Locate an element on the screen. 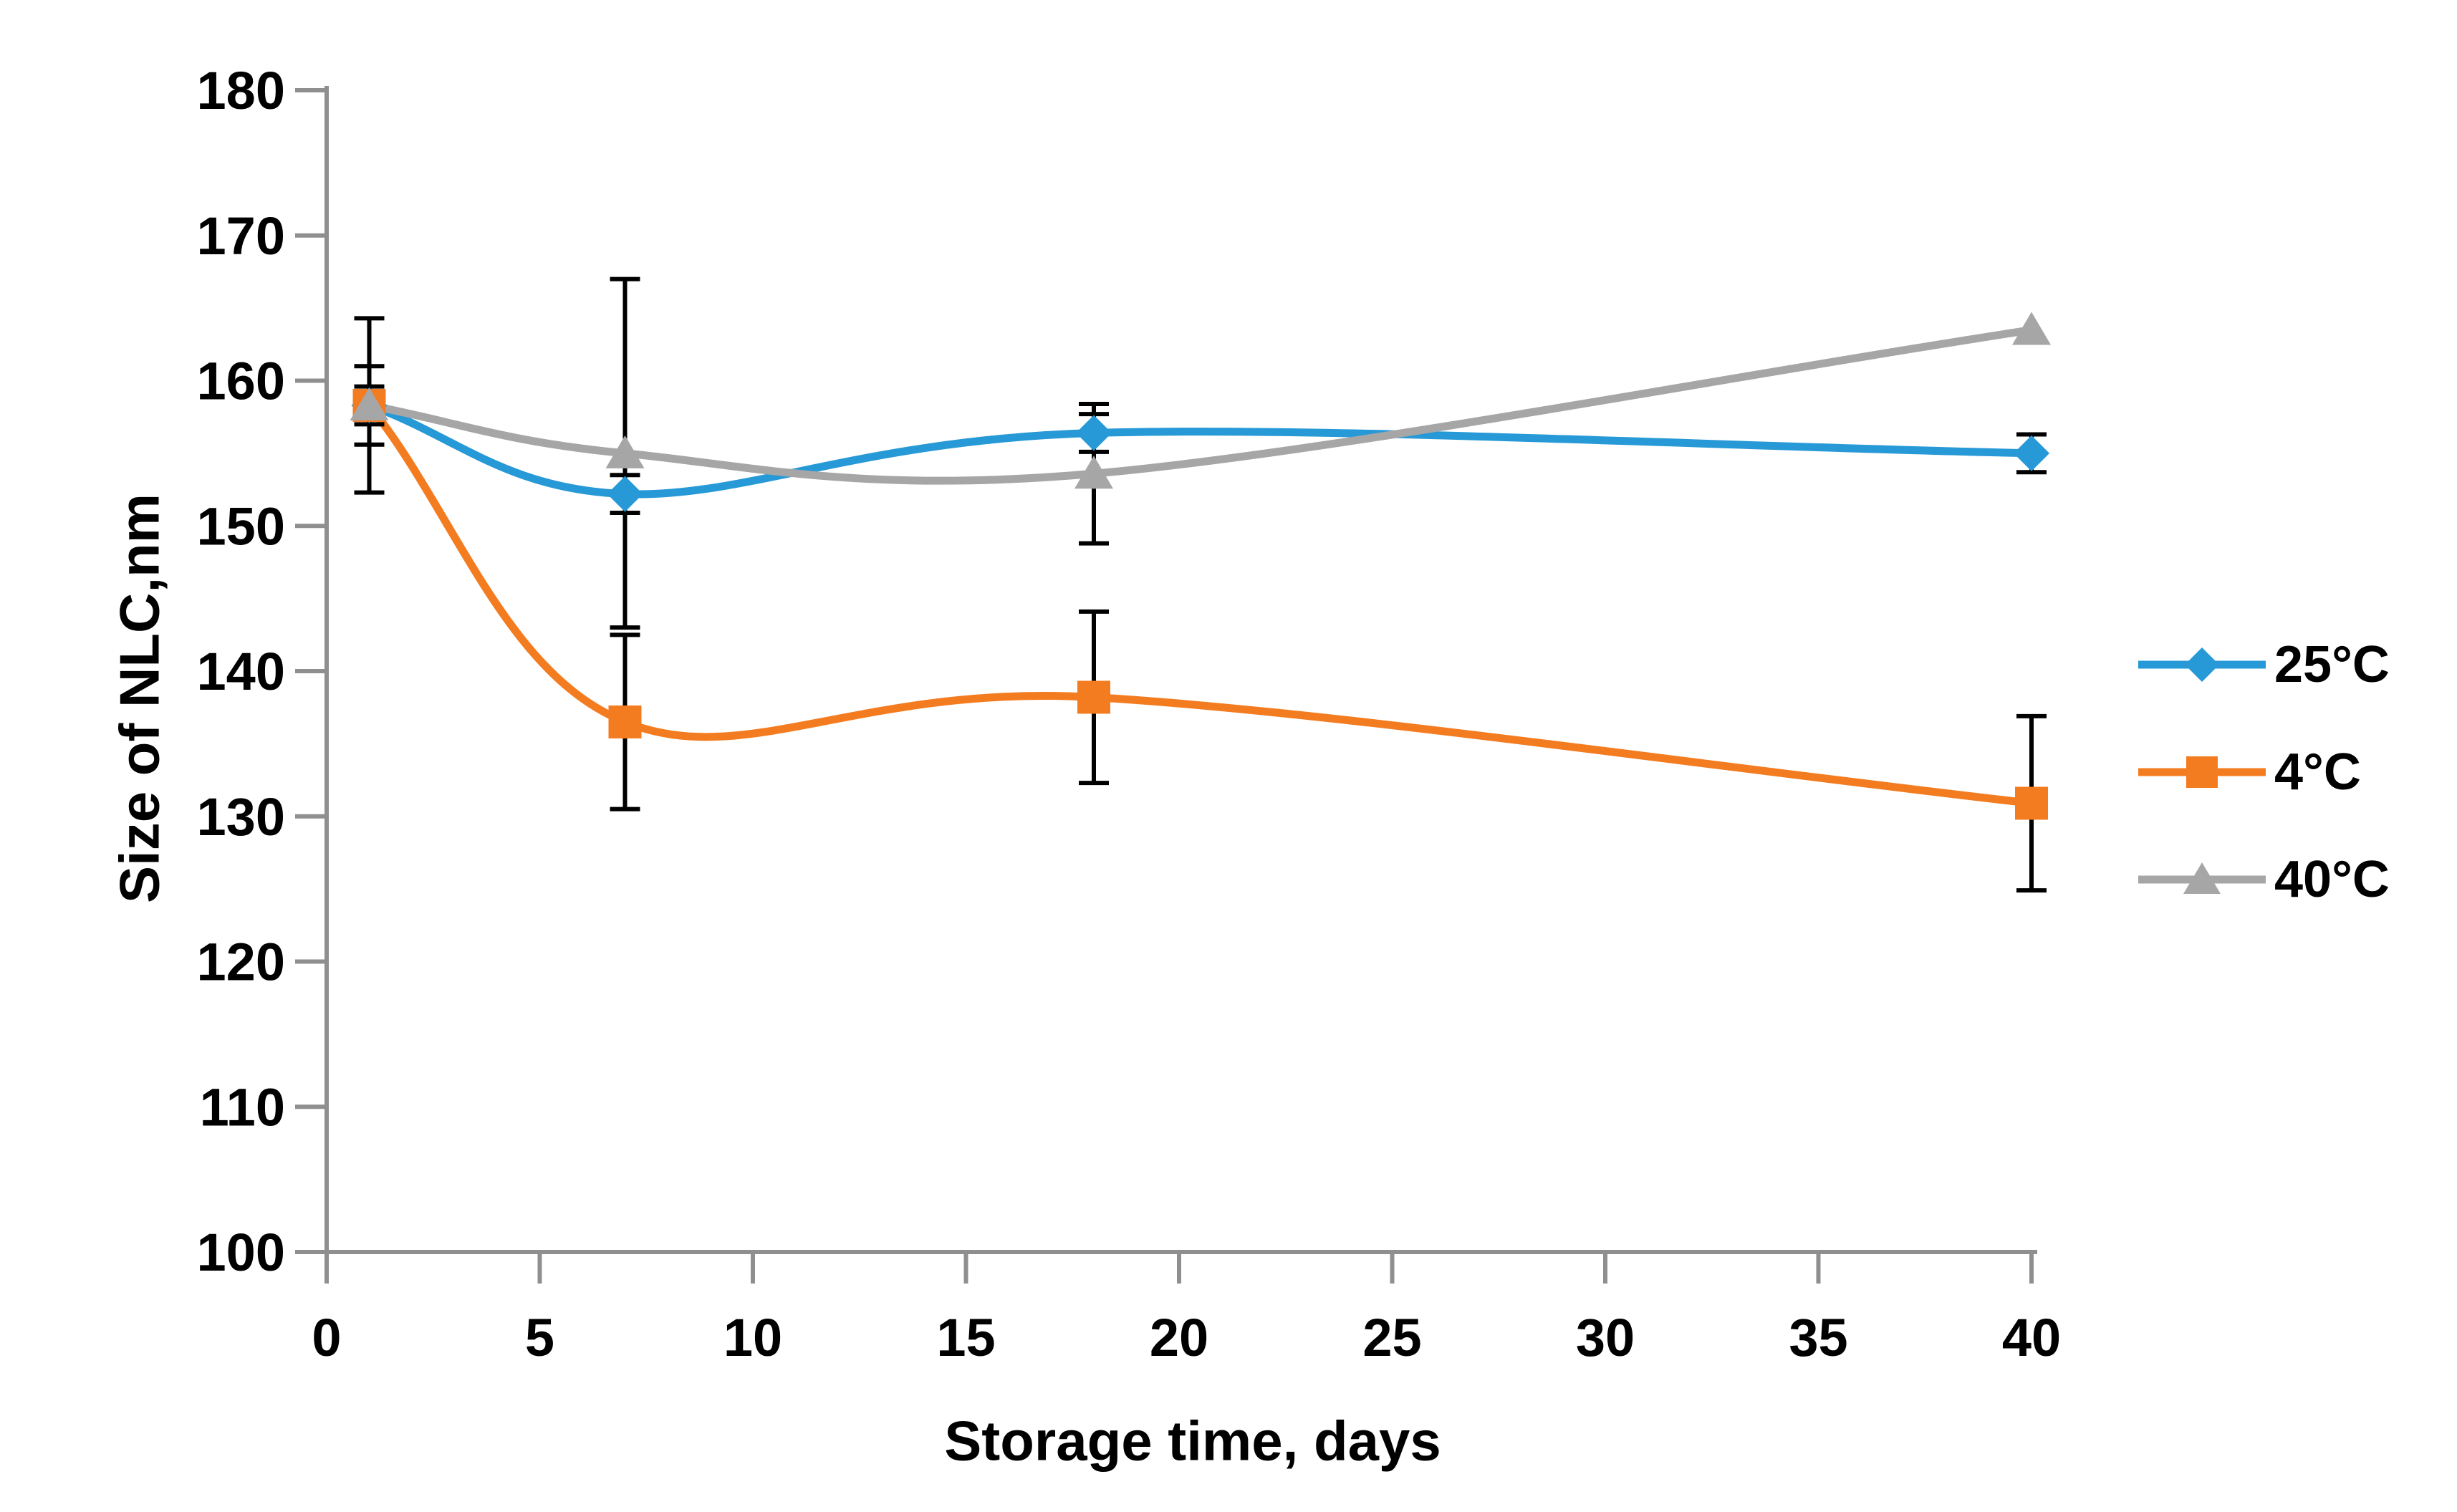  y-tick-label: 130 is located at coordinates (241, 817).